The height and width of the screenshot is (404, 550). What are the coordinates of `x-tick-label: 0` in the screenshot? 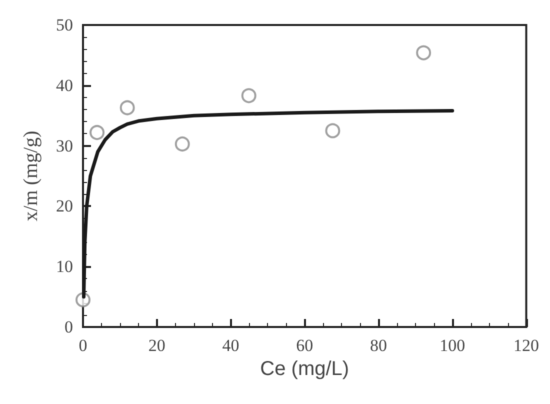 It's located at (83, 345).